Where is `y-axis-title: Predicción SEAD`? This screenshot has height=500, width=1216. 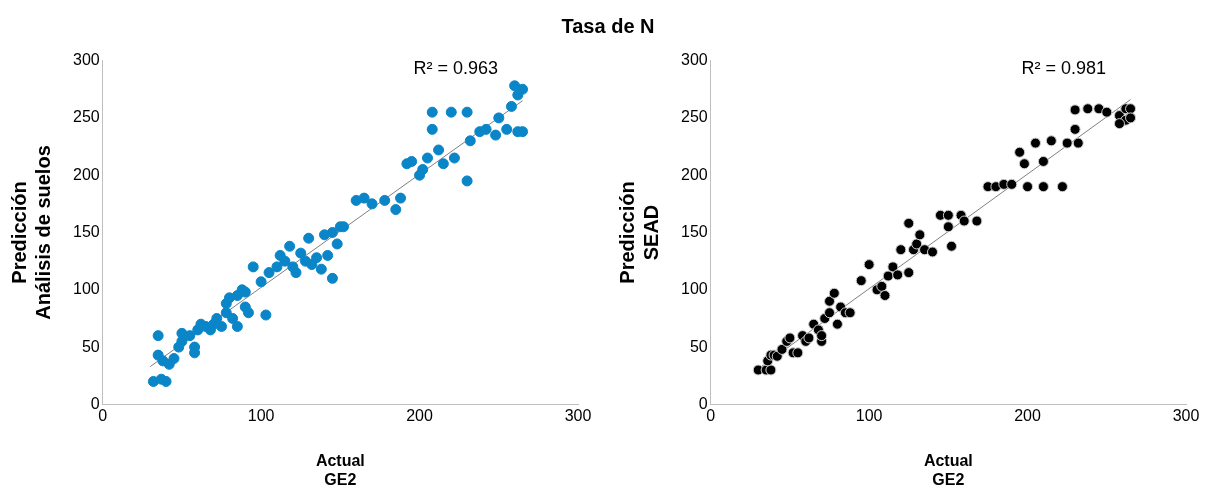 y-axis-title: Predicción SEAD is located at coordinates (638, 232).